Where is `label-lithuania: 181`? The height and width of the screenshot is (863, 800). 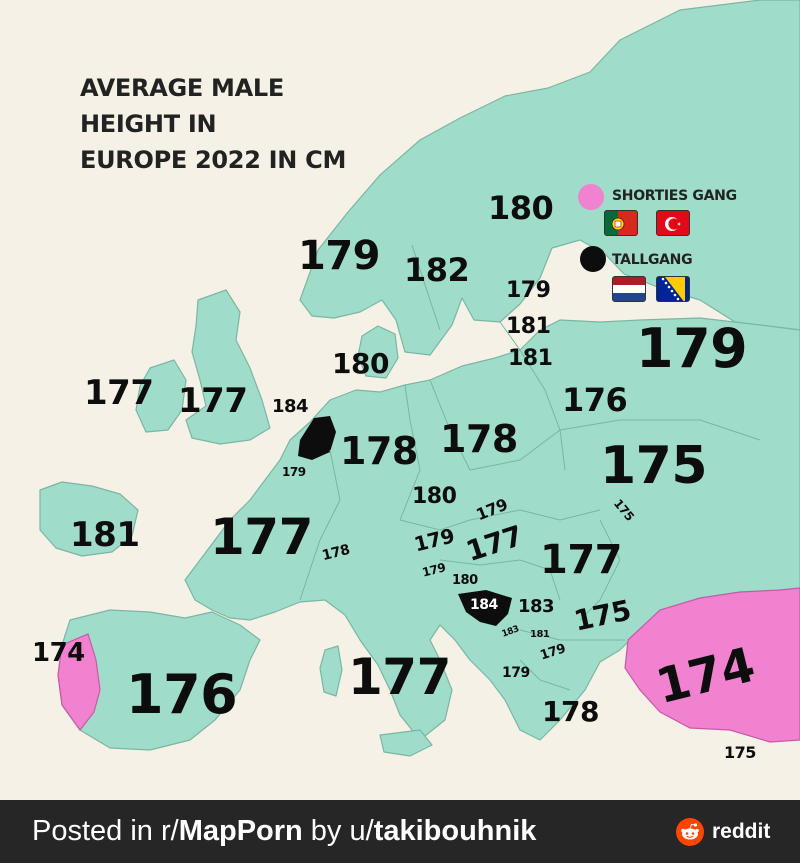
label-lithuania: 181 is located at coordinates (530, 358).